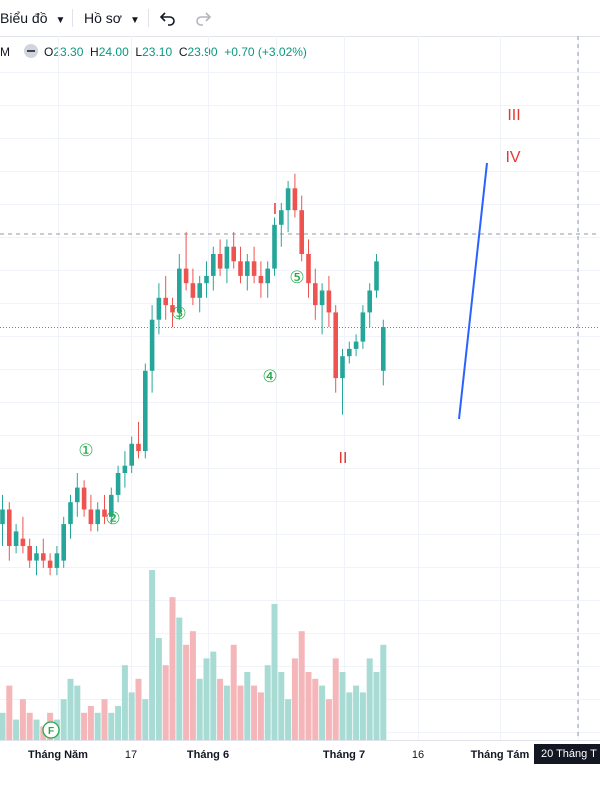  What do you see at coordinates (31, 51) in the screenshot?
I see `collapse-toggle-icon` at bounding box center [31, 51].